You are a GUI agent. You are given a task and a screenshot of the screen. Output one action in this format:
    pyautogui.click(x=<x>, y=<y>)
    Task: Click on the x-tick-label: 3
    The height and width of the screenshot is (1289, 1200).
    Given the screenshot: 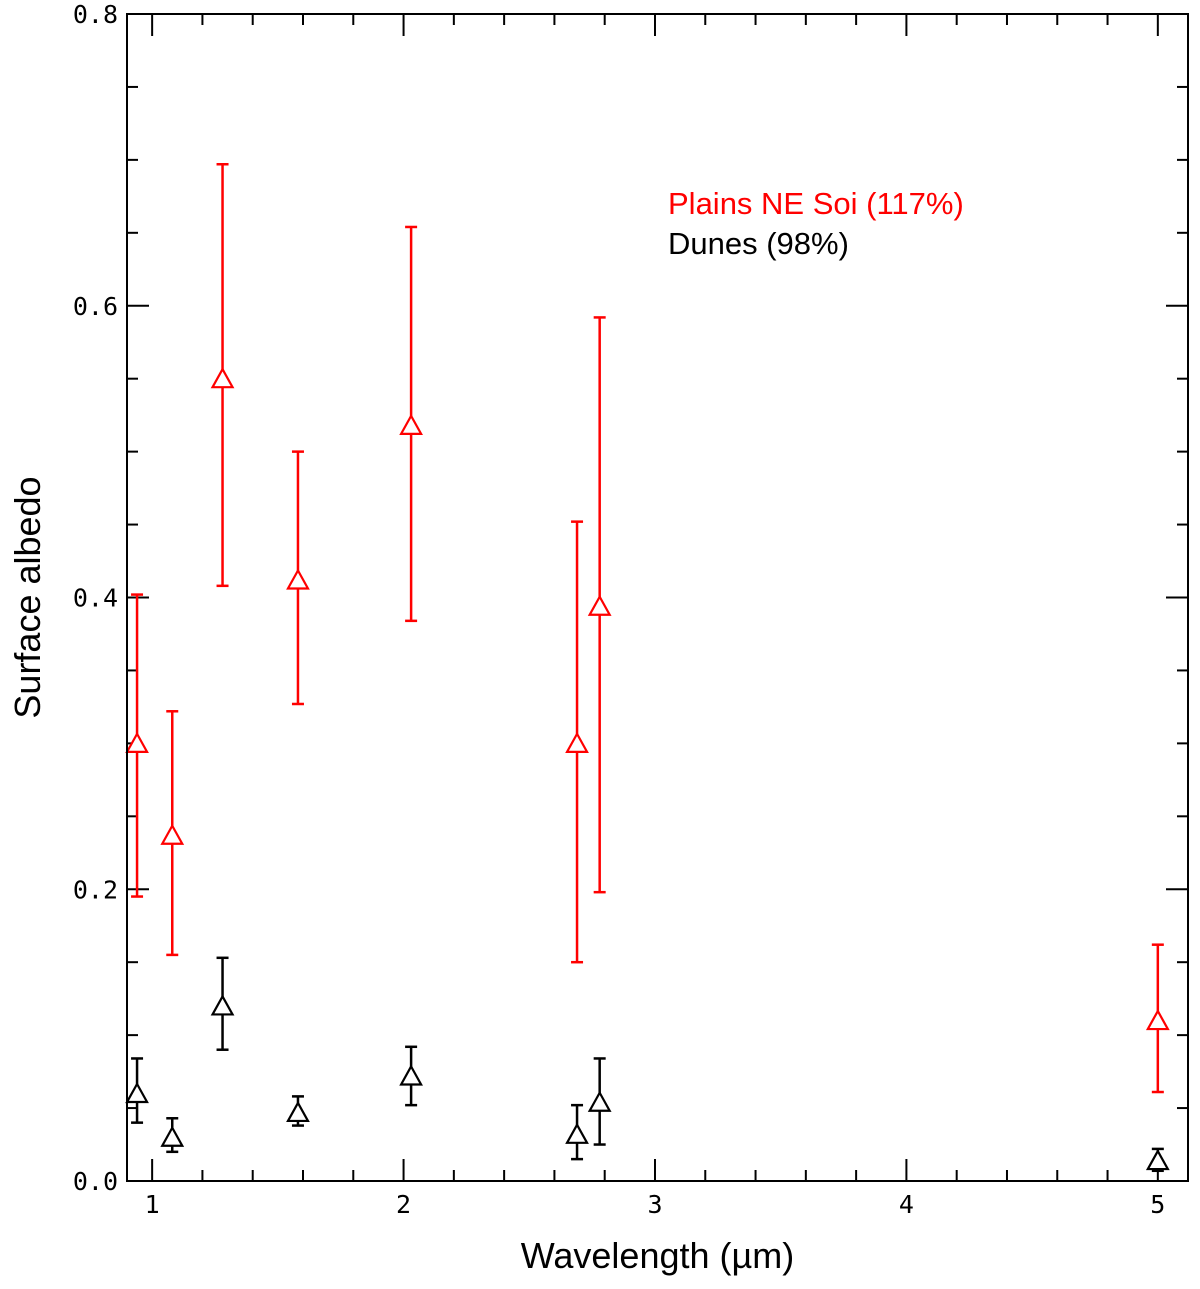 What is the action you would take?
    pyautogui.click(x=654, y=1204)
    